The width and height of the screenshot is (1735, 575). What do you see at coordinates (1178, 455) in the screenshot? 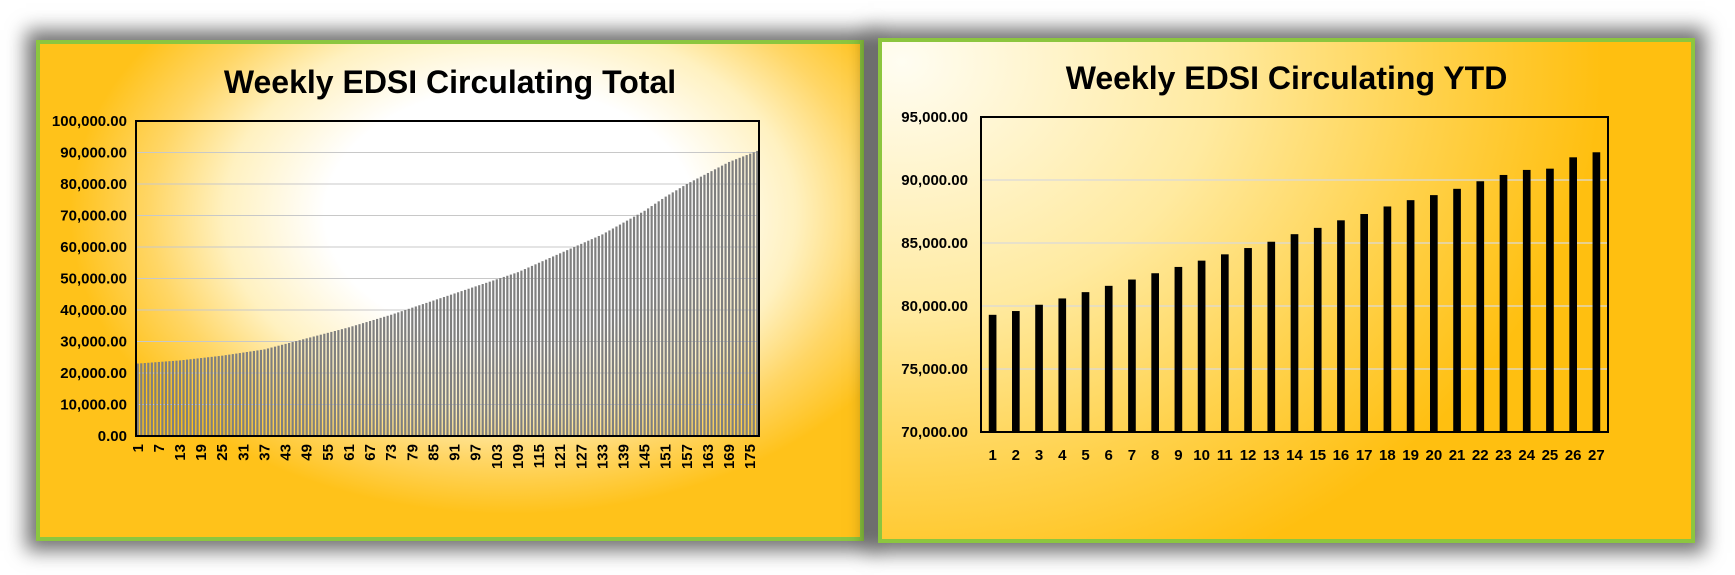
I see `x-tick-label: 9` at bounding box center [1178, 455].